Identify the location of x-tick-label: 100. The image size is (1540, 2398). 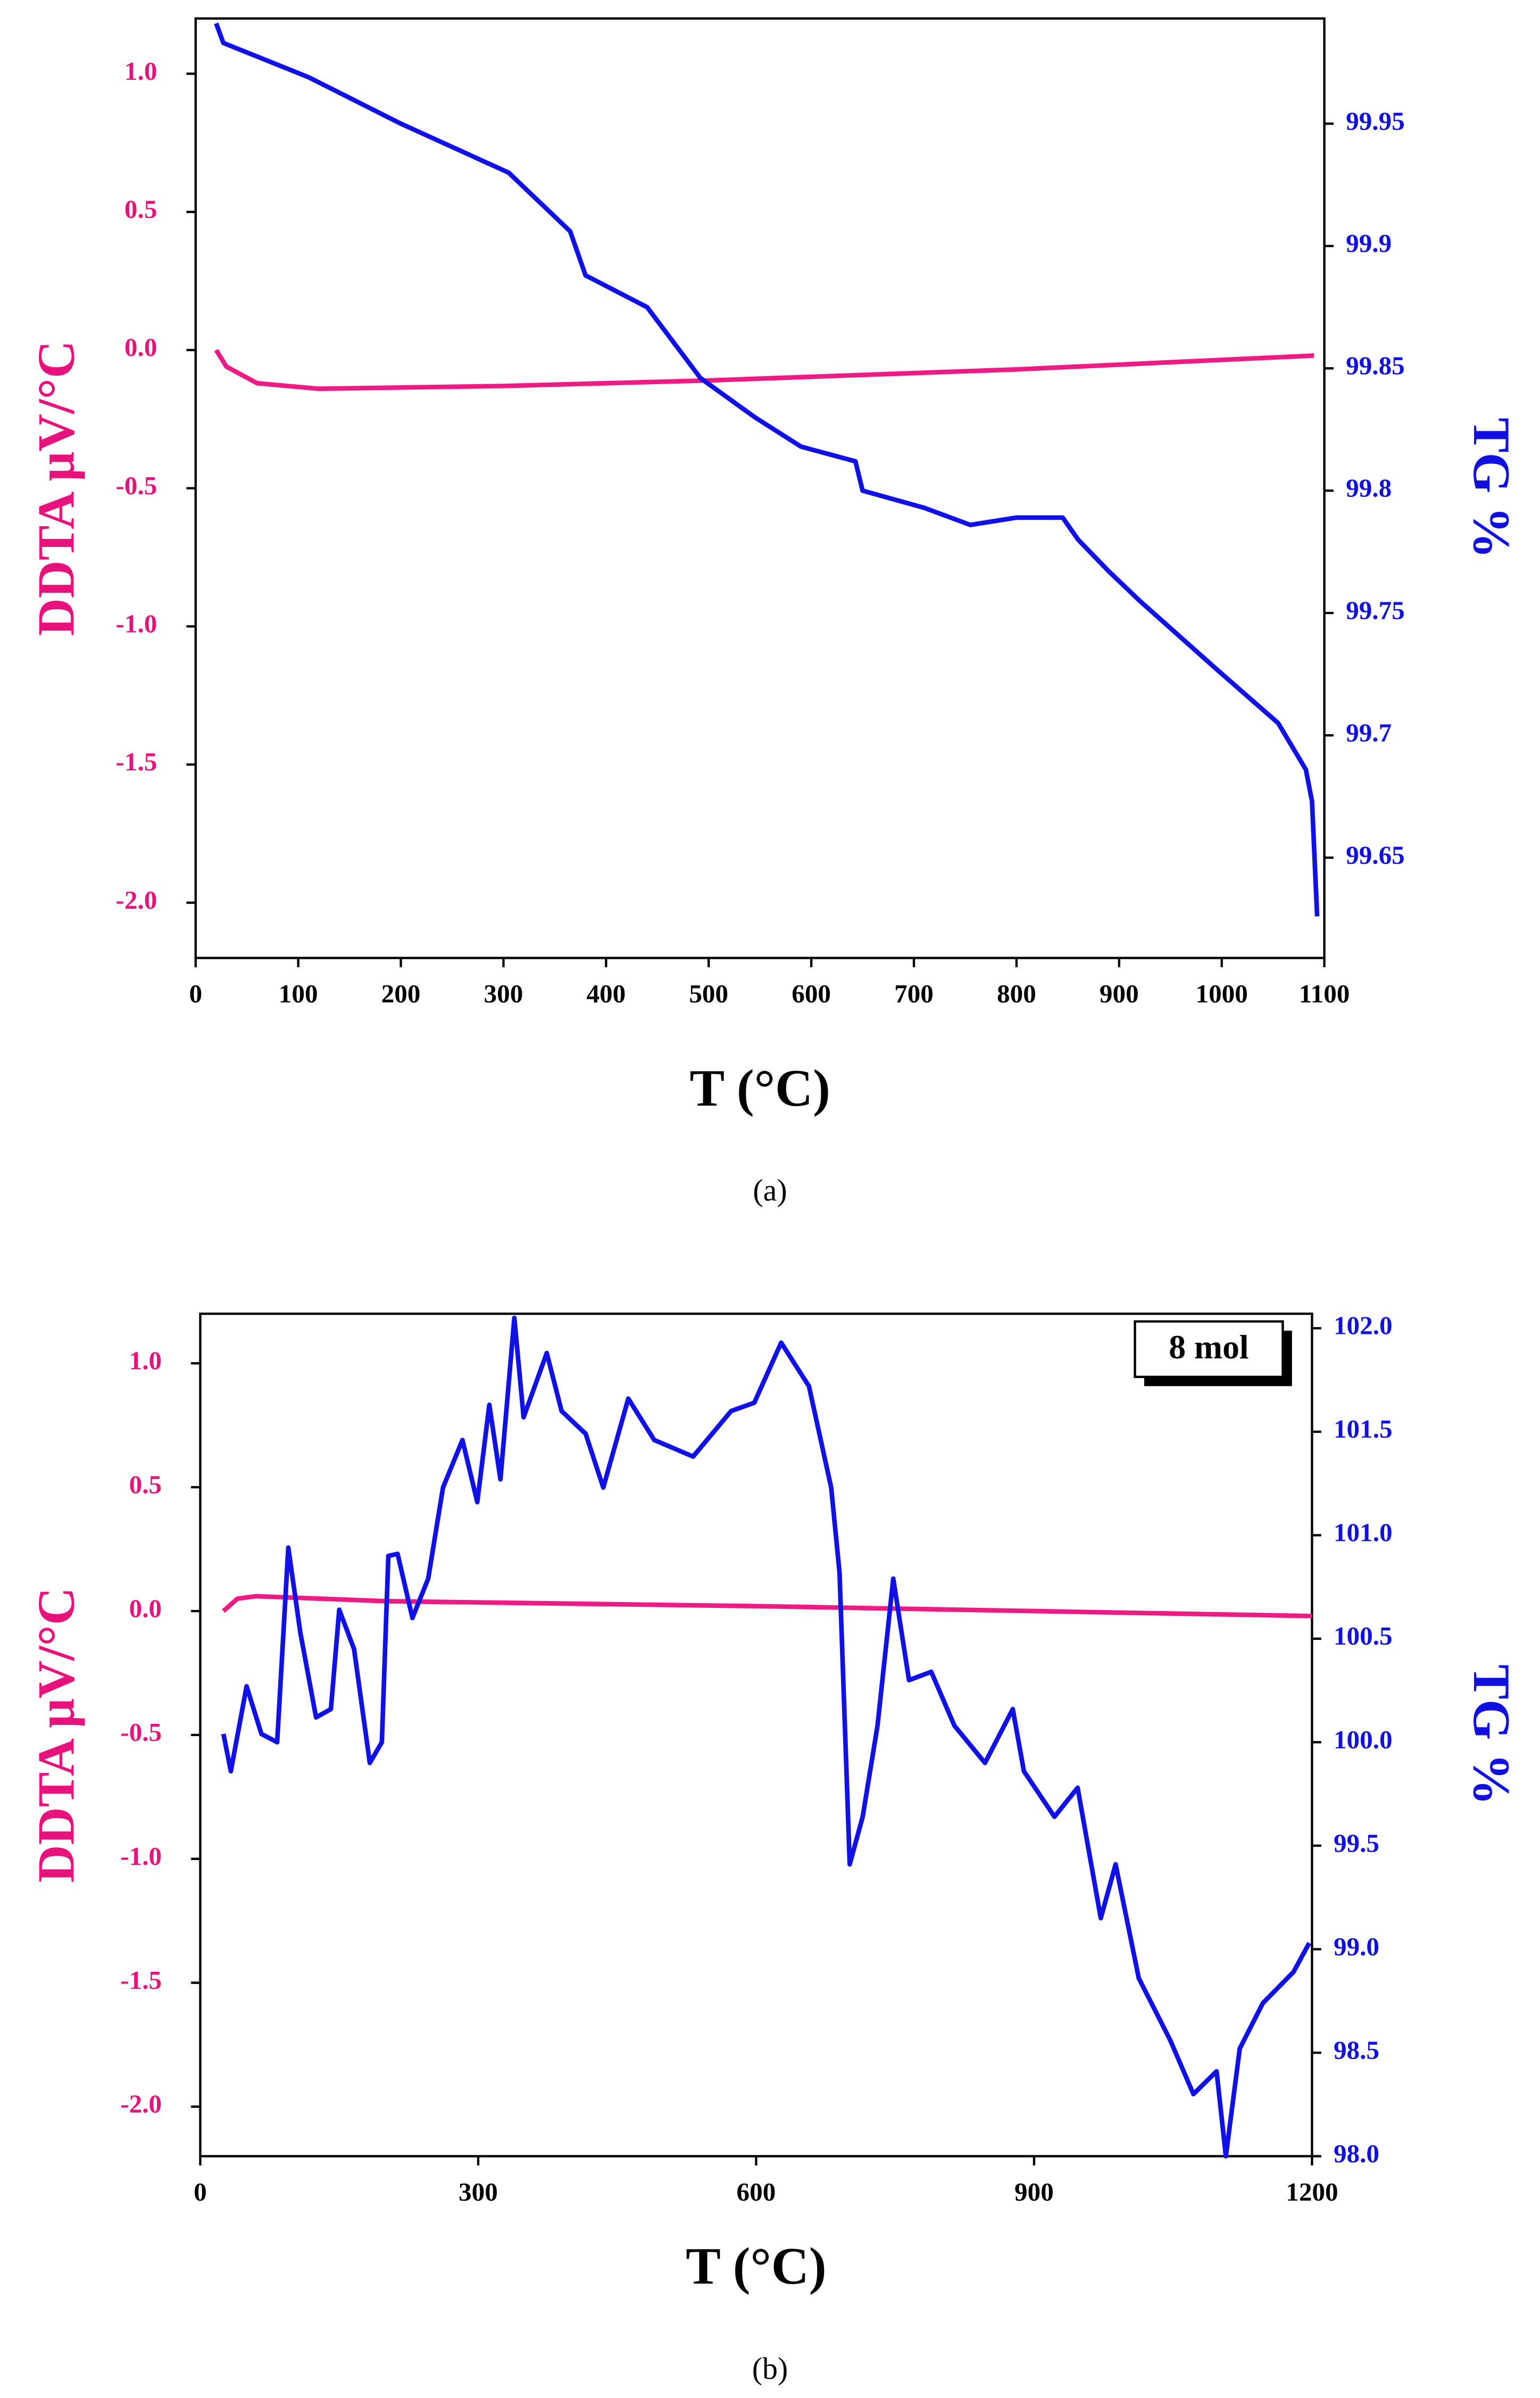
(298, 994).